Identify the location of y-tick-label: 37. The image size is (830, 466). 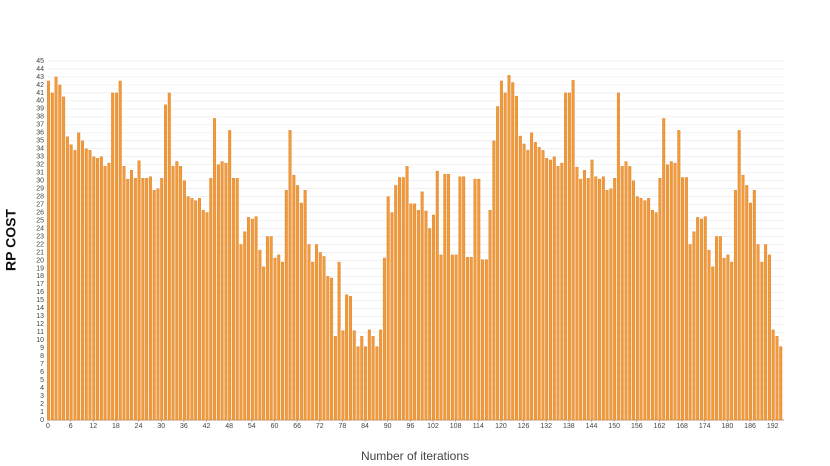
(40, 125).